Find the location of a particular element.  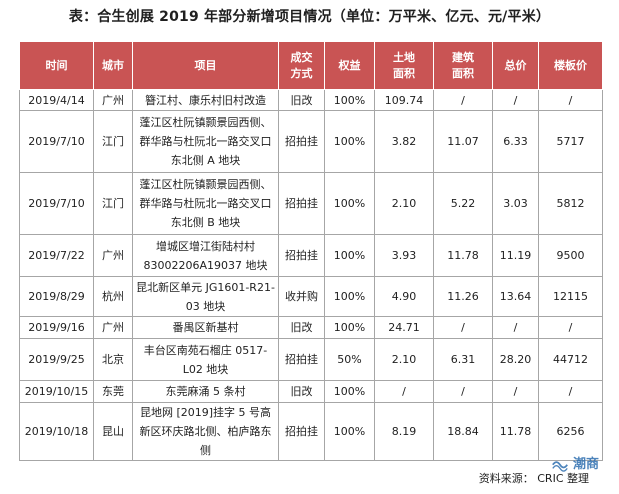

project-cell: 昆地网 [2019]挂字 5 号高新区环庆路北侧、柏庐路东侧 is located at coordinates (205, 431).